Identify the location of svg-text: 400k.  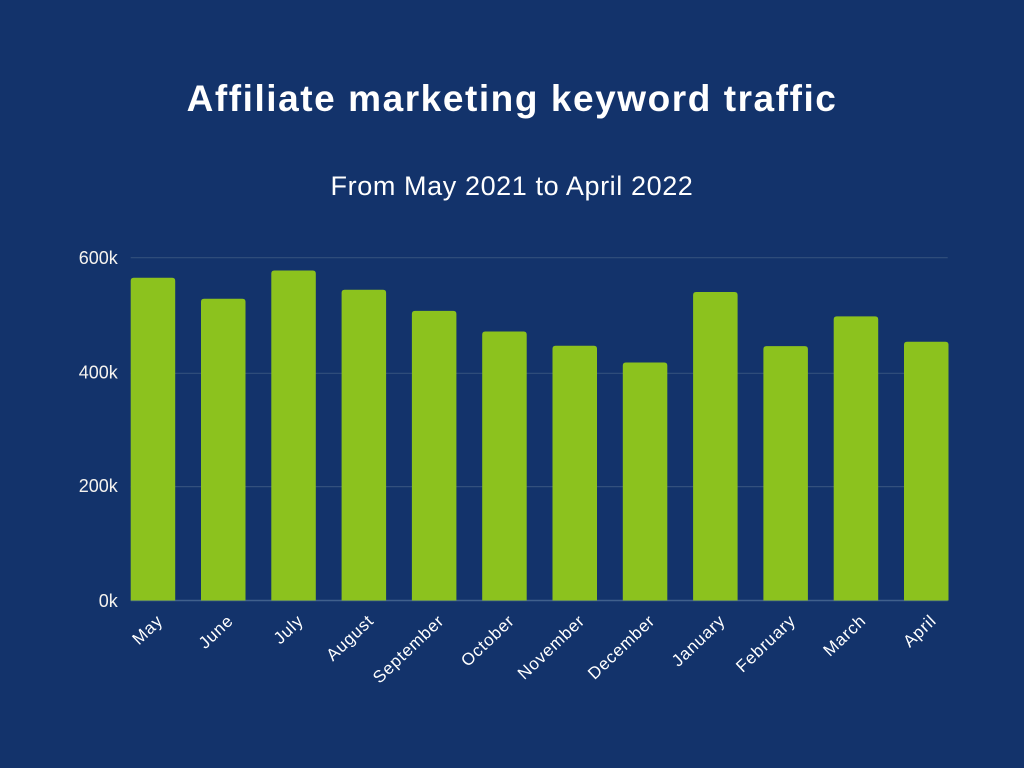
(99, 372).